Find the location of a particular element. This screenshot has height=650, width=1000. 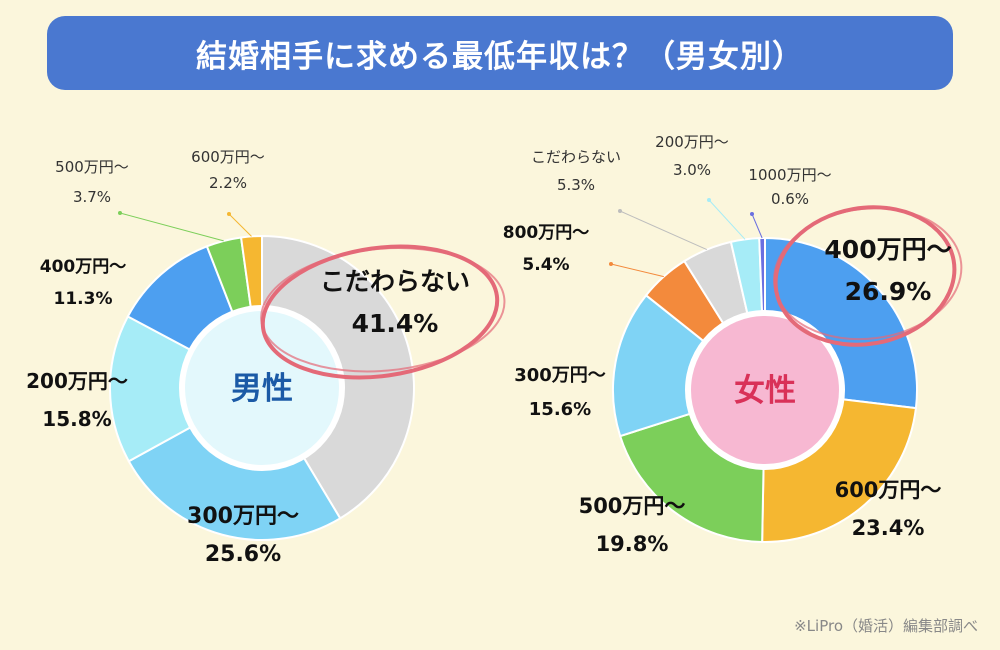

slice-value-label: 19.8% is located at coordinates (632, 544).